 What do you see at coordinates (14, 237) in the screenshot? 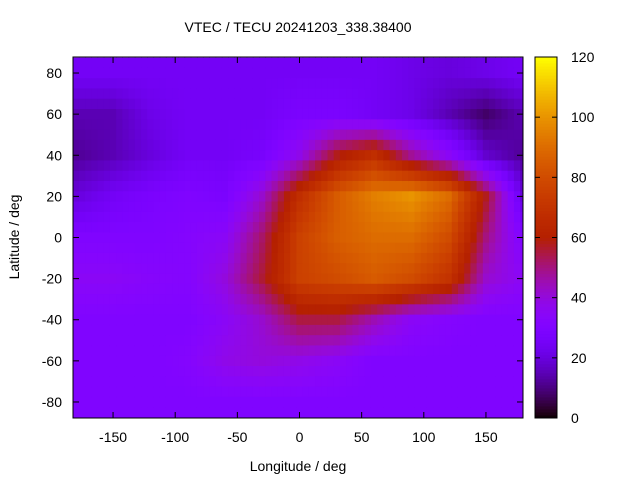
I see `y-axis-label: Latitude / deg` at bounding box center [14, 237].